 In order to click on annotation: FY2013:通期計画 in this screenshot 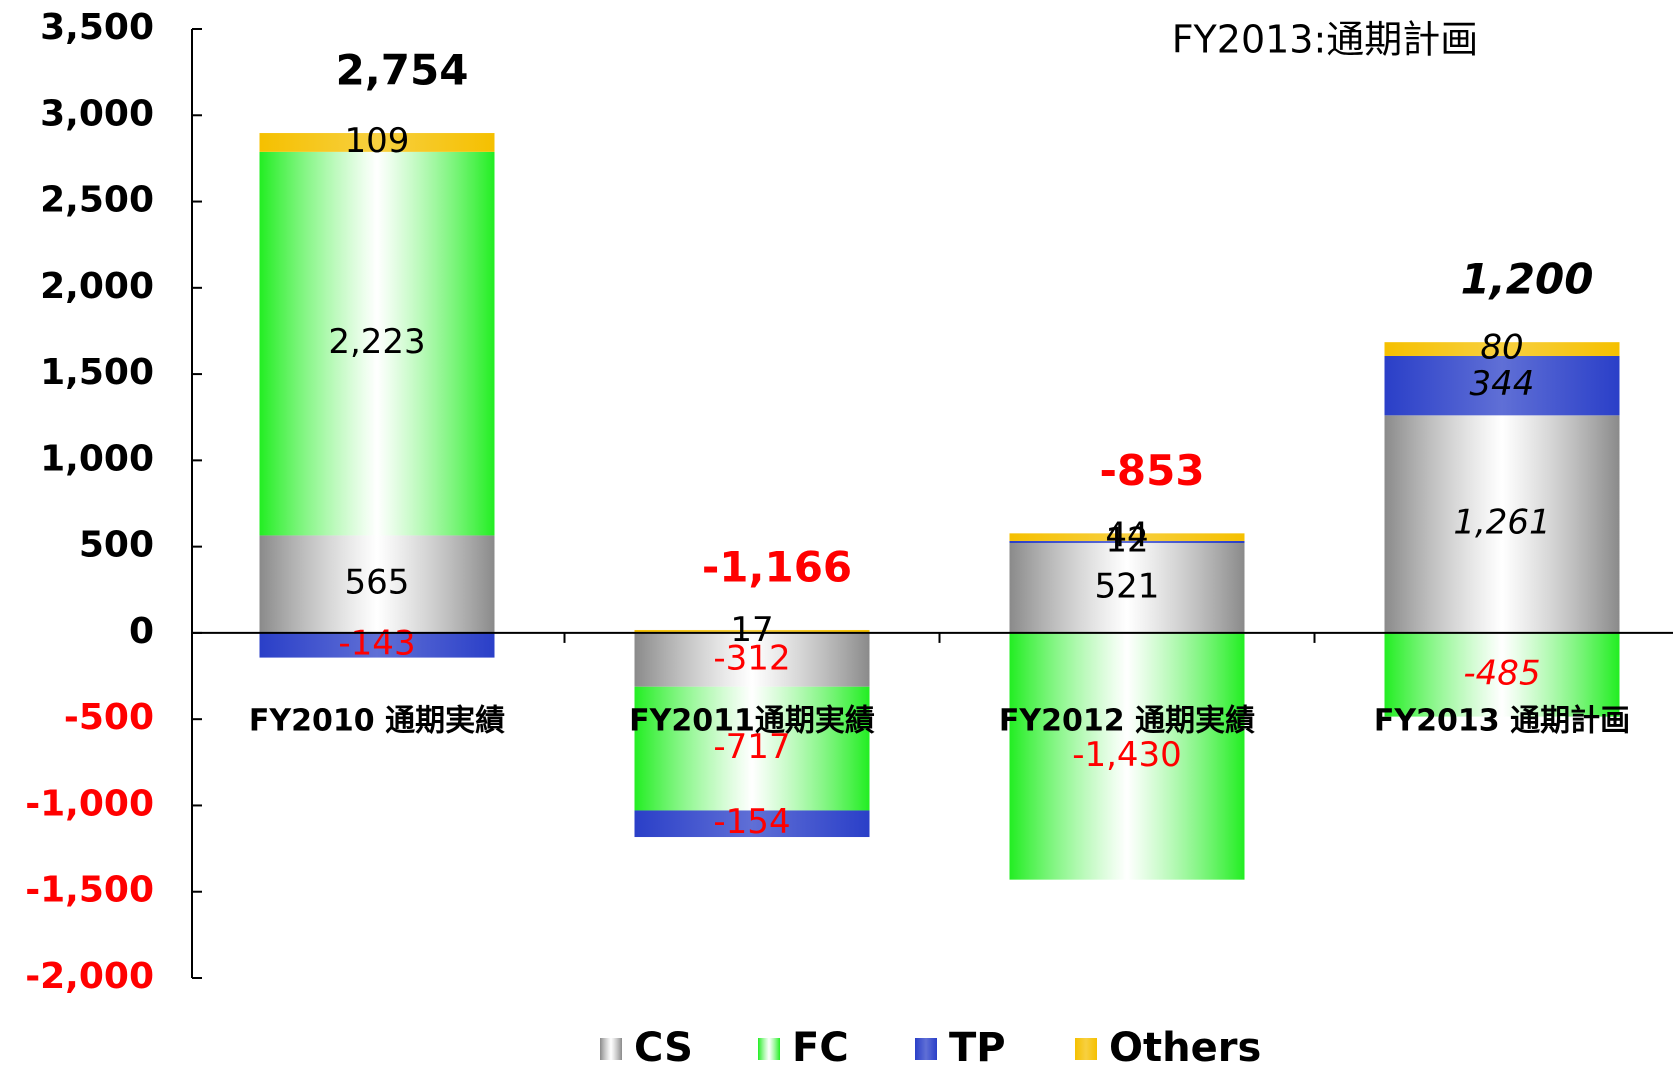, I will do `click(1325, 40)`.